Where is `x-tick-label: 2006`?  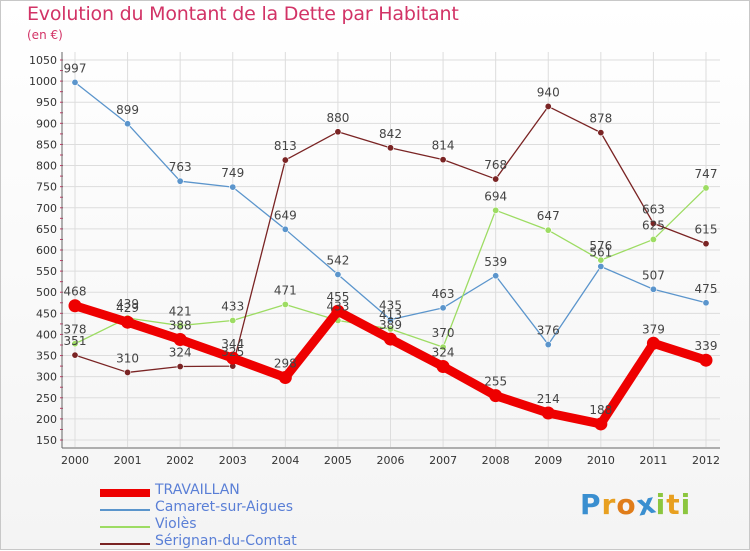
x-tick-label: 2006 is located at coordinates (391, 460).